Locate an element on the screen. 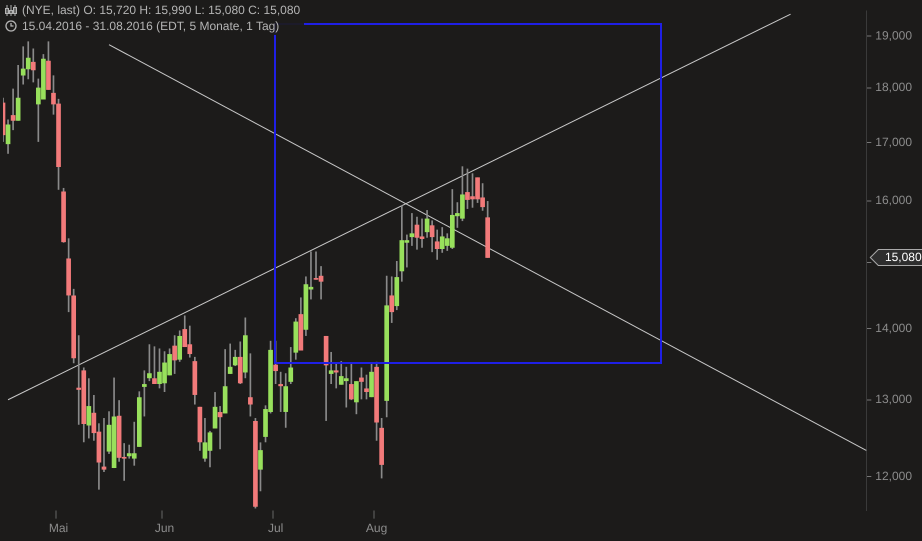 The image size is (922, 541). y-tick-label: 17,000 is located at coordinates (893, 141).